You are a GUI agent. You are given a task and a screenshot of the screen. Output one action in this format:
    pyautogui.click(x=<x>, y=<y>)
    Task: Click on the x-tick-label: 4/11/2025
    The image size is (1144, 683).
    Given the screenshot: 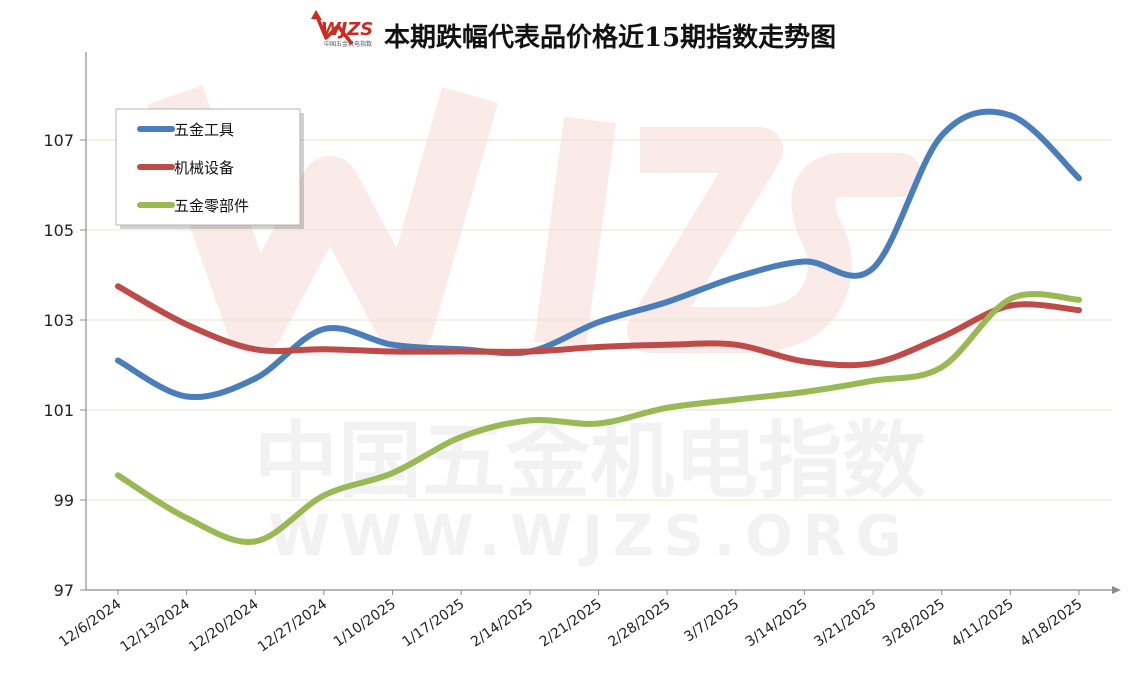 What is the action you would take?
    pyautogui.click(x=983, y=623)
    